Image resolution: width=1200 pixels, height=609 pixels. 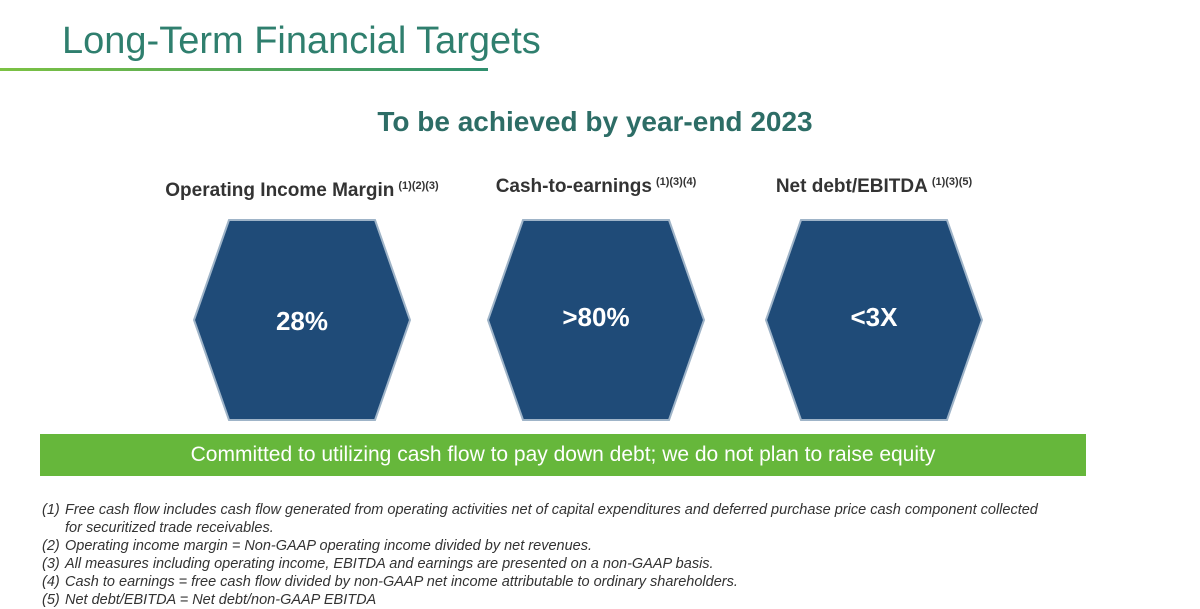 What do you see at coordinates (851, 186) in the screenshot?
I see `label-text: Net debt/EBITDA` at bounding box center [851, 186].